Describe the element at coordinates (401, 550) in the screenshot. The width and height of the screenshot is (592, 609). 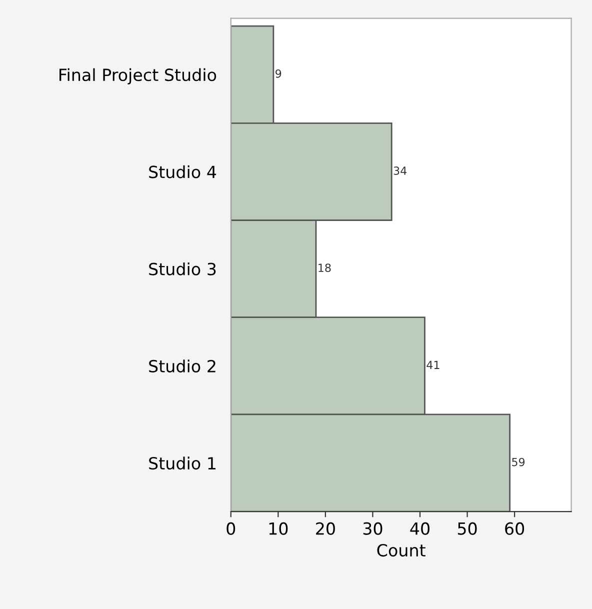
I see `x-axis-title: Count` at that location.